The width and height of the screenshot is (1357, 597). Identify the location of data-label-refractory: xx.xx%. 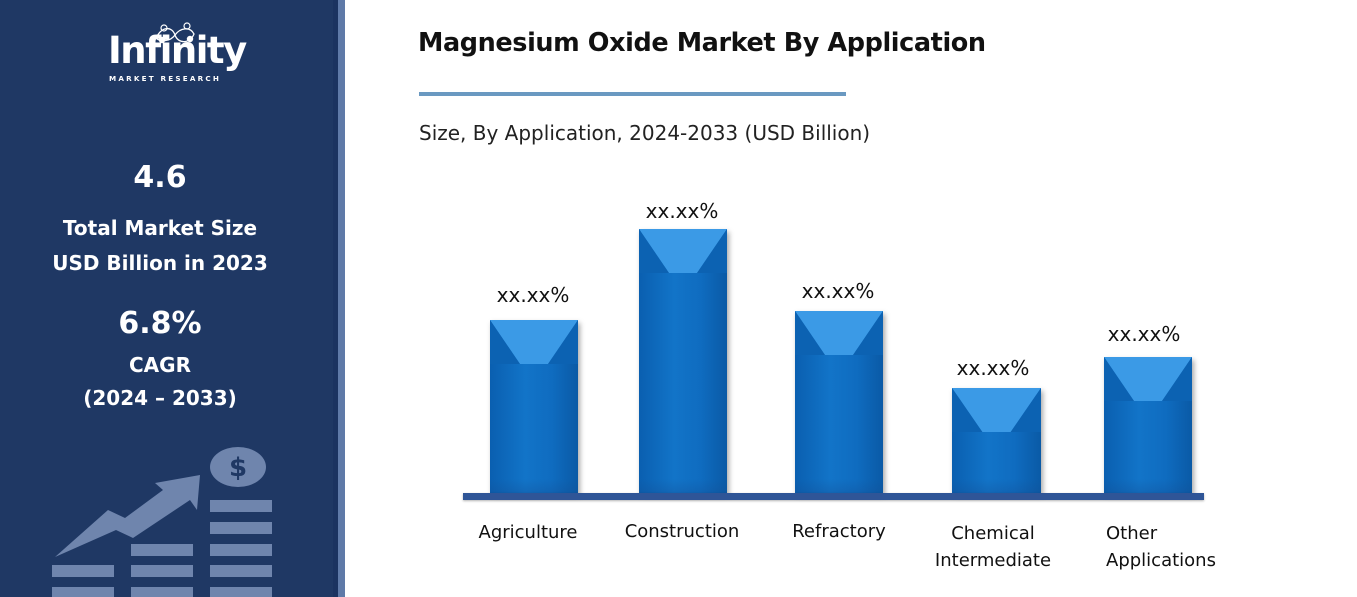
(838, 291).